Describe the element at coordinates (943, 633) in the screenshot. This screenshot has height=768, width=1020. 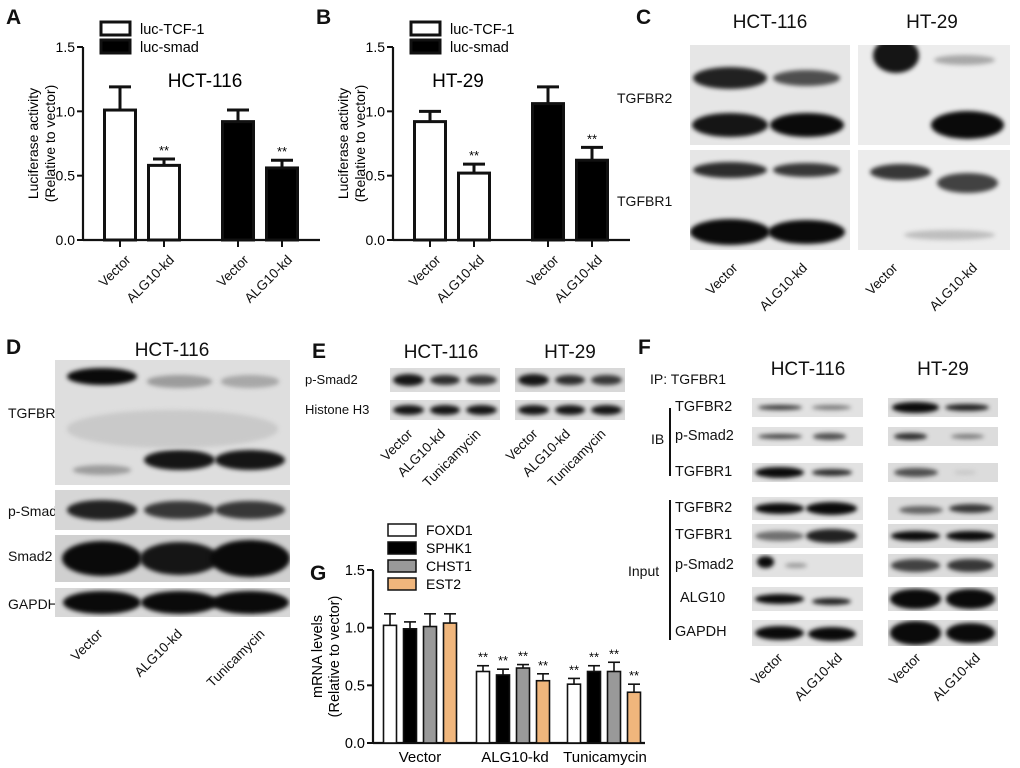
I see `blot-F-HT29-GAPDH` at that location.